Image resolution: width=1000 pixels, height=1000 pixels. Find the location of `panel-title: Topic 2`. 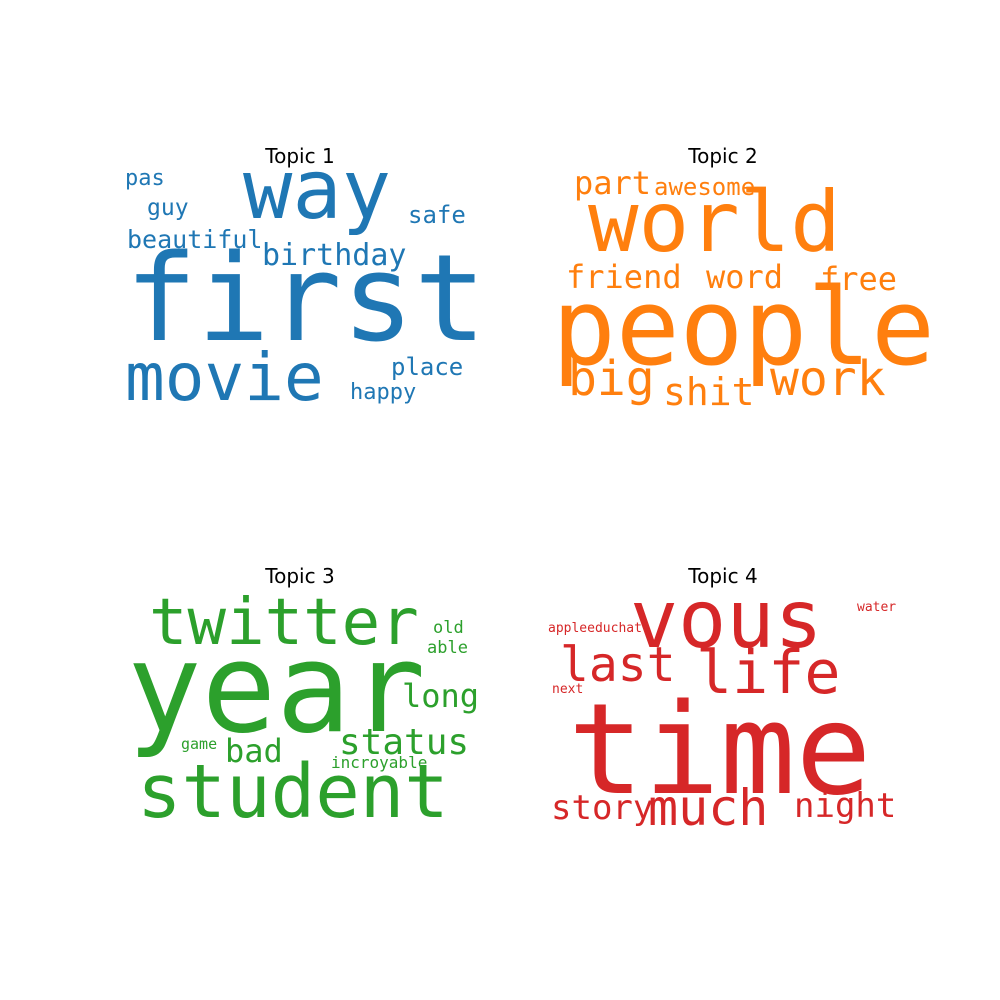

panel-title: Topic 2 is located at coordinates (723, 156).